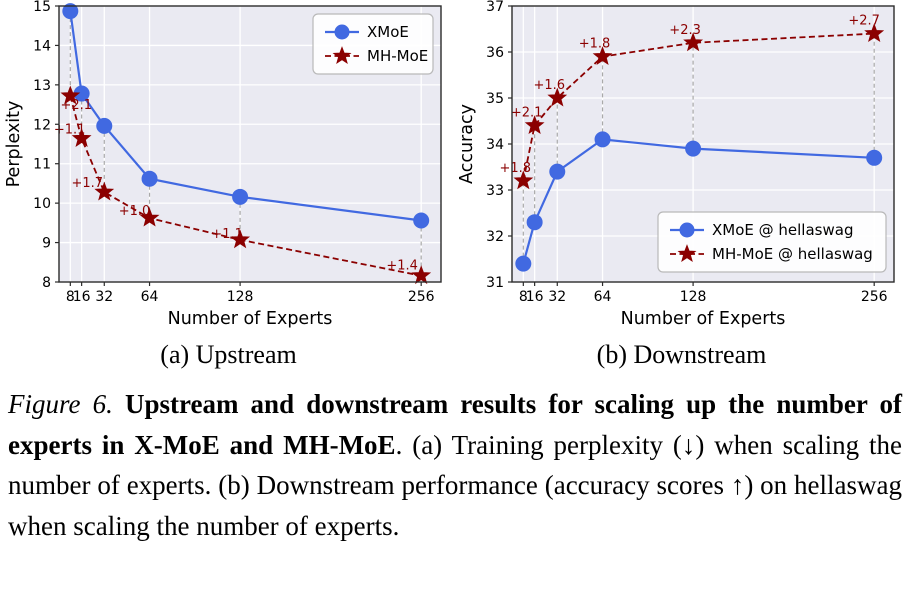 This screenshot has height=611, width=910. Describe the element at coordinates (60, 404) in the screenshot. I see `caption-label: Figure 6.` at that location.